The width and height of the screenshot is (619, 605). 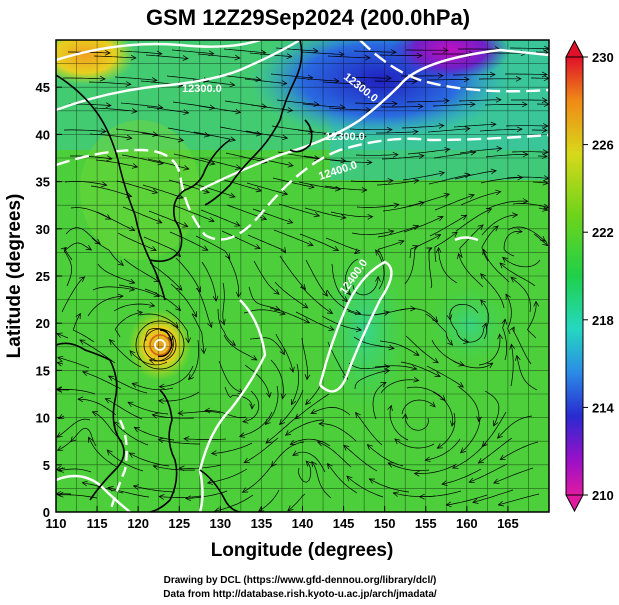 What do you see at coordinates (43, 229) in the screenshot?
I see `y-tick-label: 30` at bounding box center [43, 229].